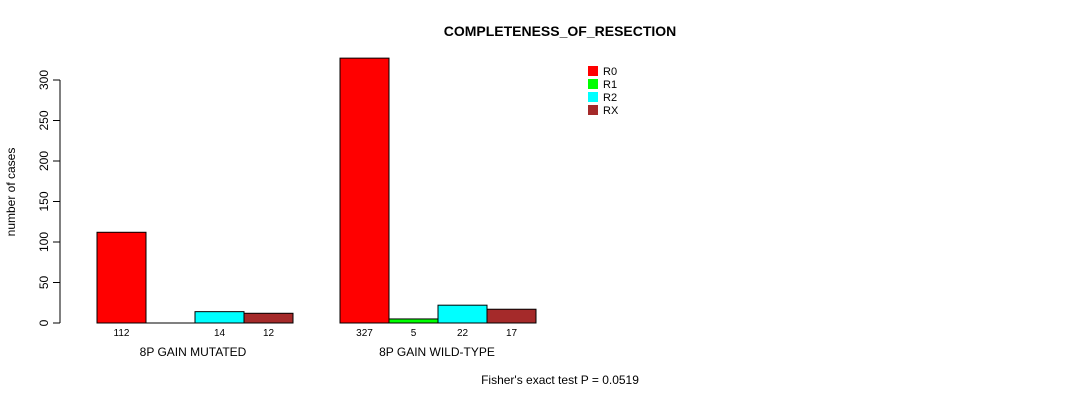  I want to click on fisher-test-footnote: Fisher's exact test P = 0.0519, so click(560, 380).